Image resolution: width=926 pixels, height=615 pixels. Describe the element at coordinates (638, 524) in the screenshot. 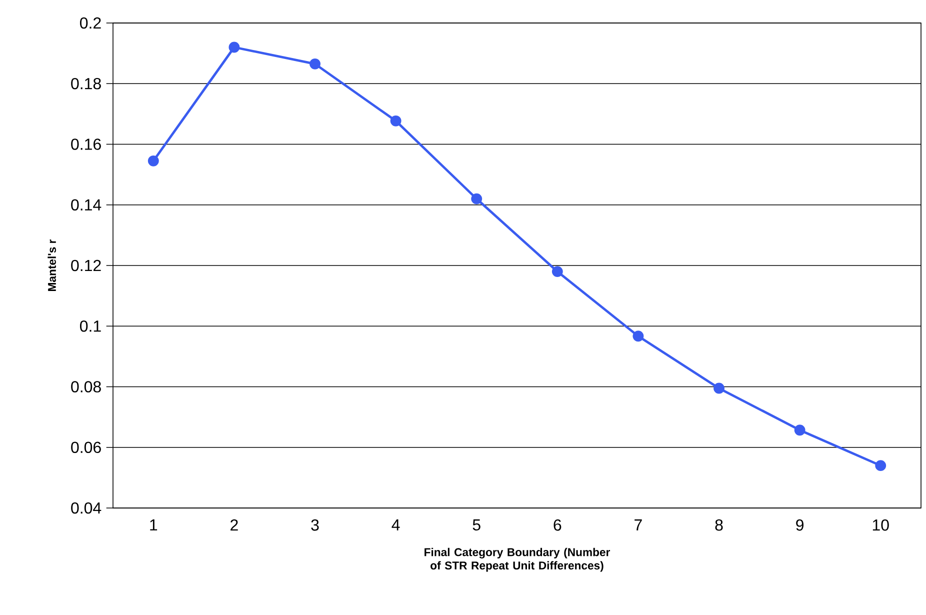

I see `x-tick-label: 7` at that location.